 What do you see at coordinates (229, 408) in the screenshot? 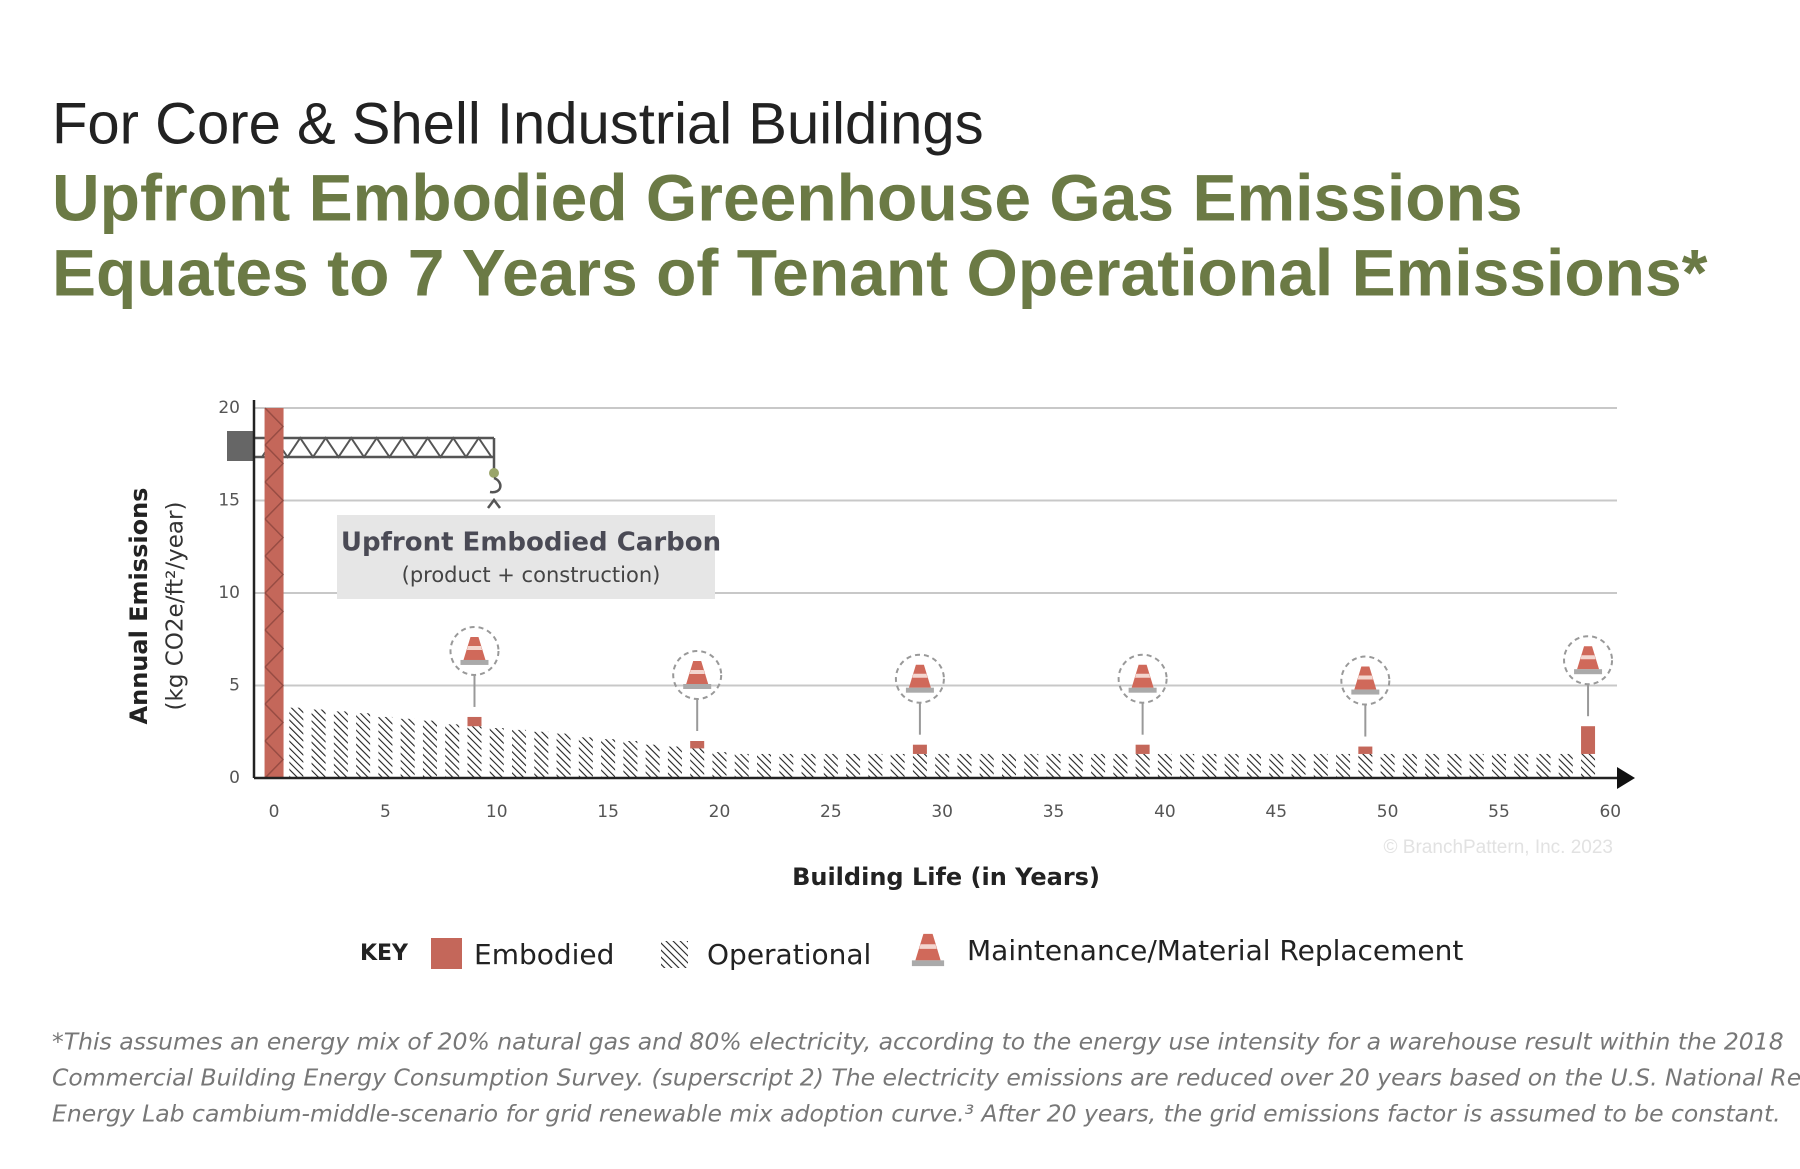
I see `y-tick-label: 20` at bounding box center [229, 408].